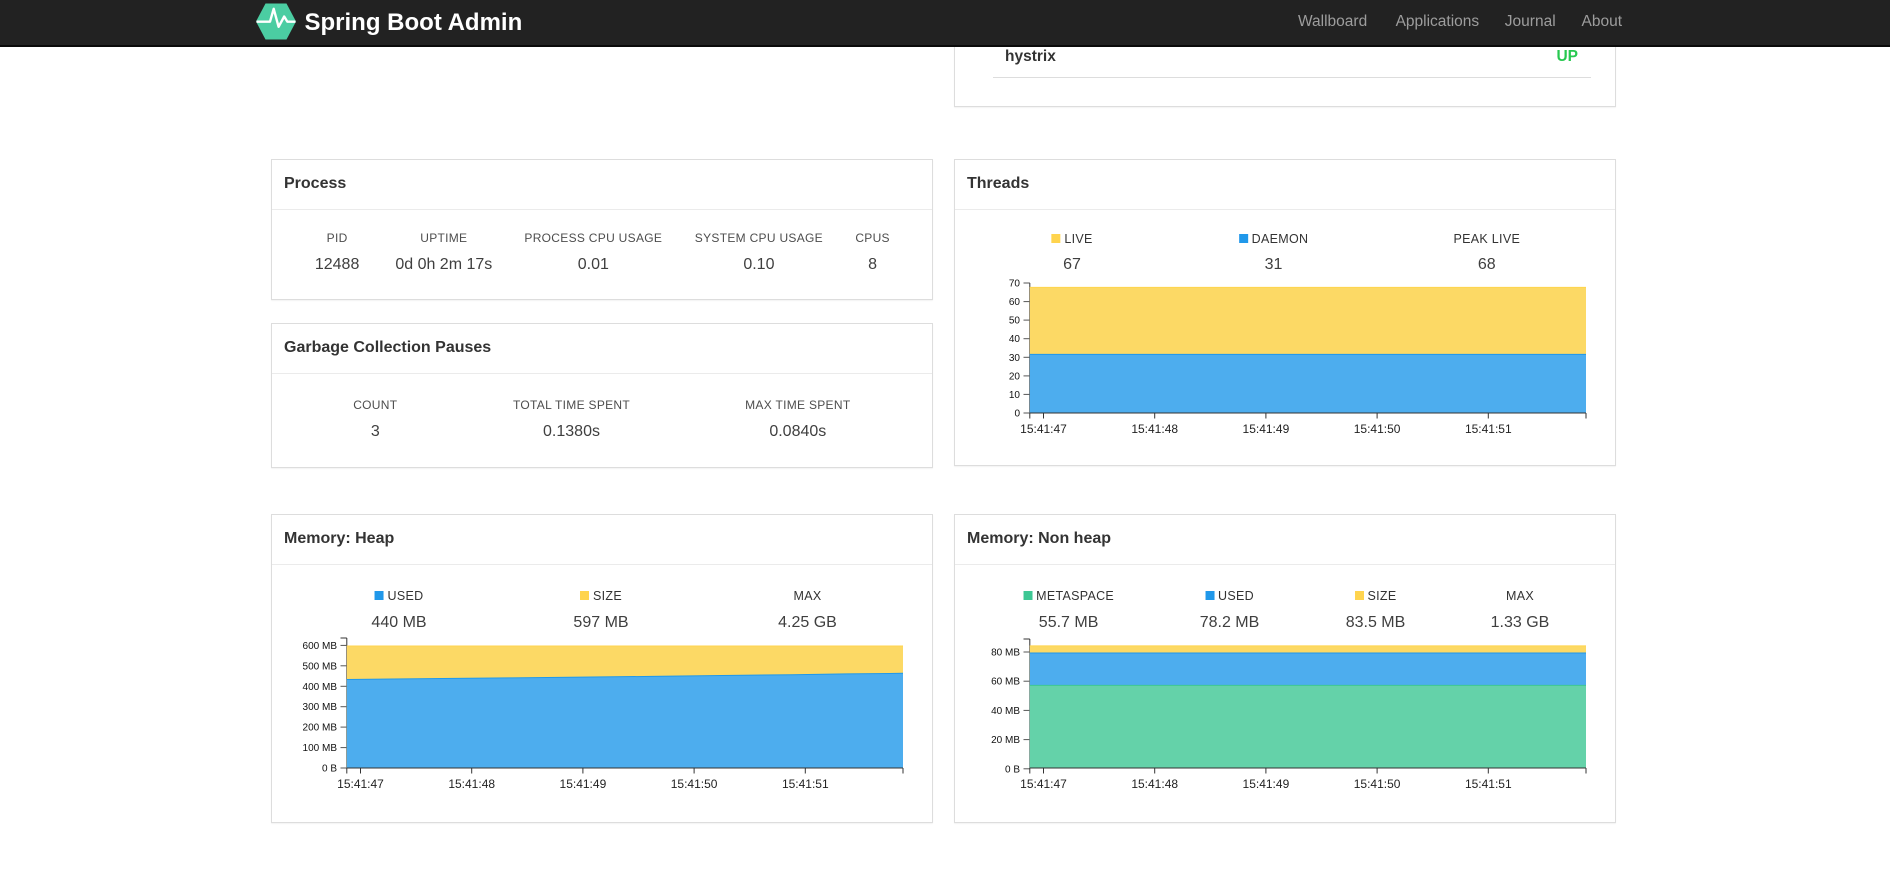 This screenshot has height=892, width=1890. I want to click on svg-text: 20, so click(1015, 376).